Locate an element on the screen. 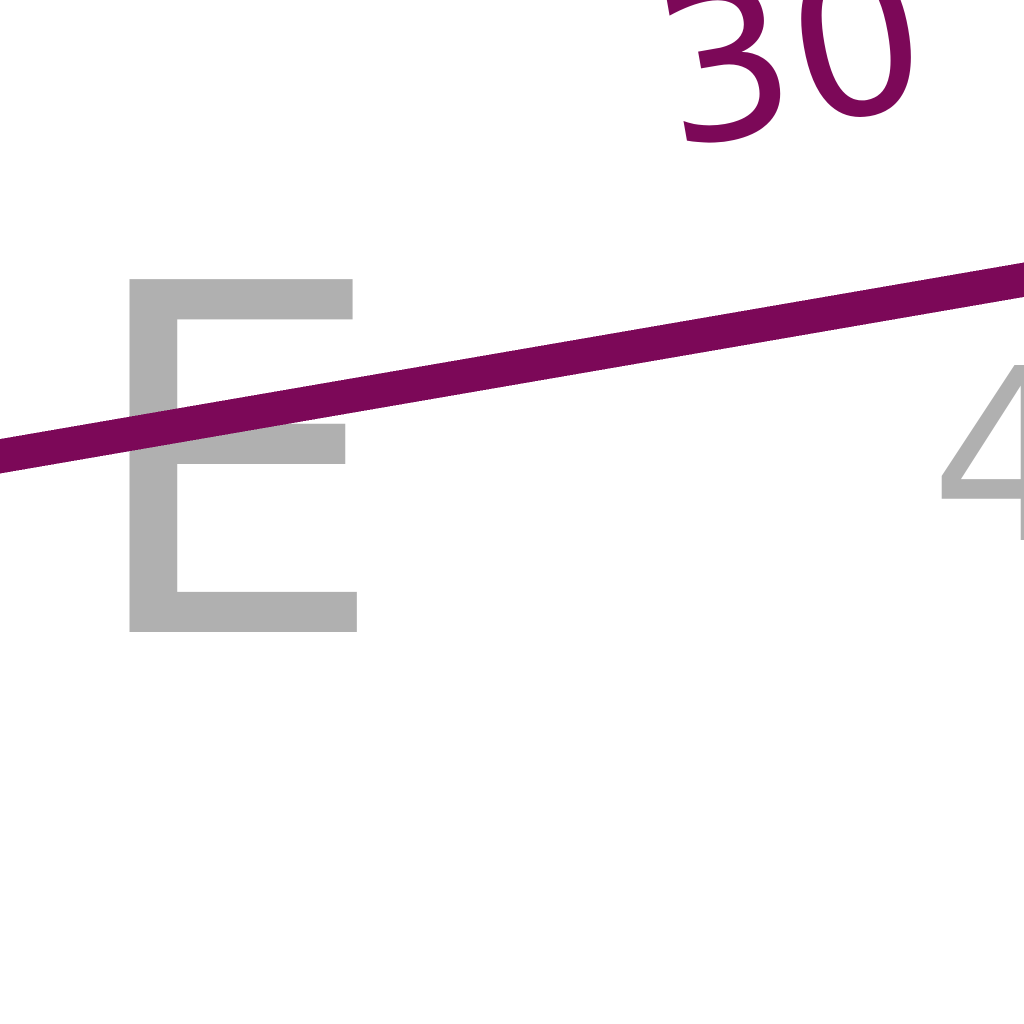  partial-number-label: 4 is located at coordinates (977, 457).